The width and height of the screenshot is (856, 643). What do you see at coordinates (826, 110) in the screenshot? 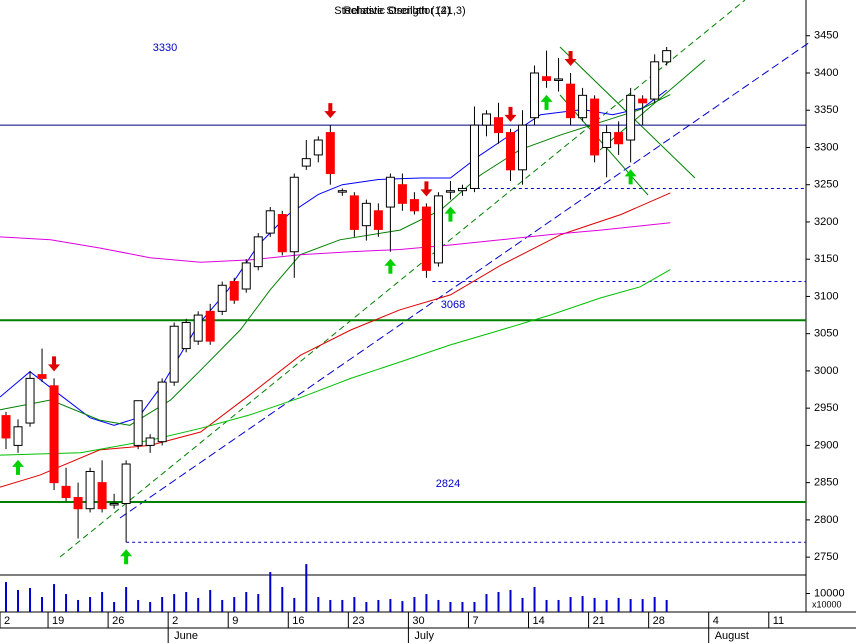
I see `y-tick-label: 3350` at bounding box center [826, 110].